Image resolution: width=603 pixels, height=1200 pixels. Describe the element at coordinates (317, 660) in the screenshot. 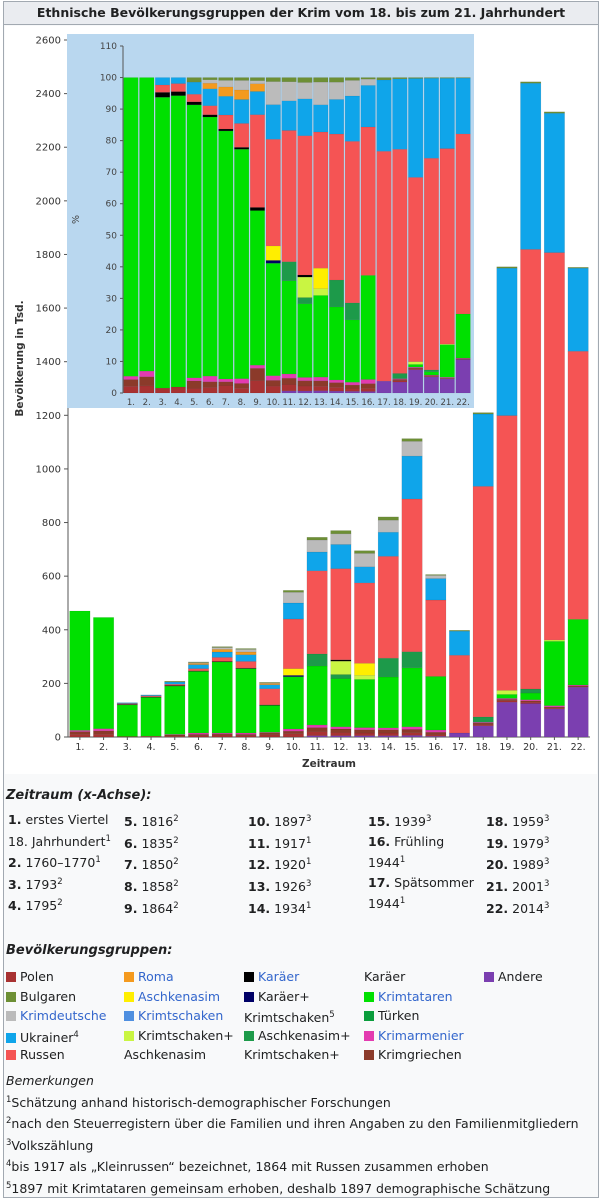

I see `bar-segment-asch_kdt` at that location.